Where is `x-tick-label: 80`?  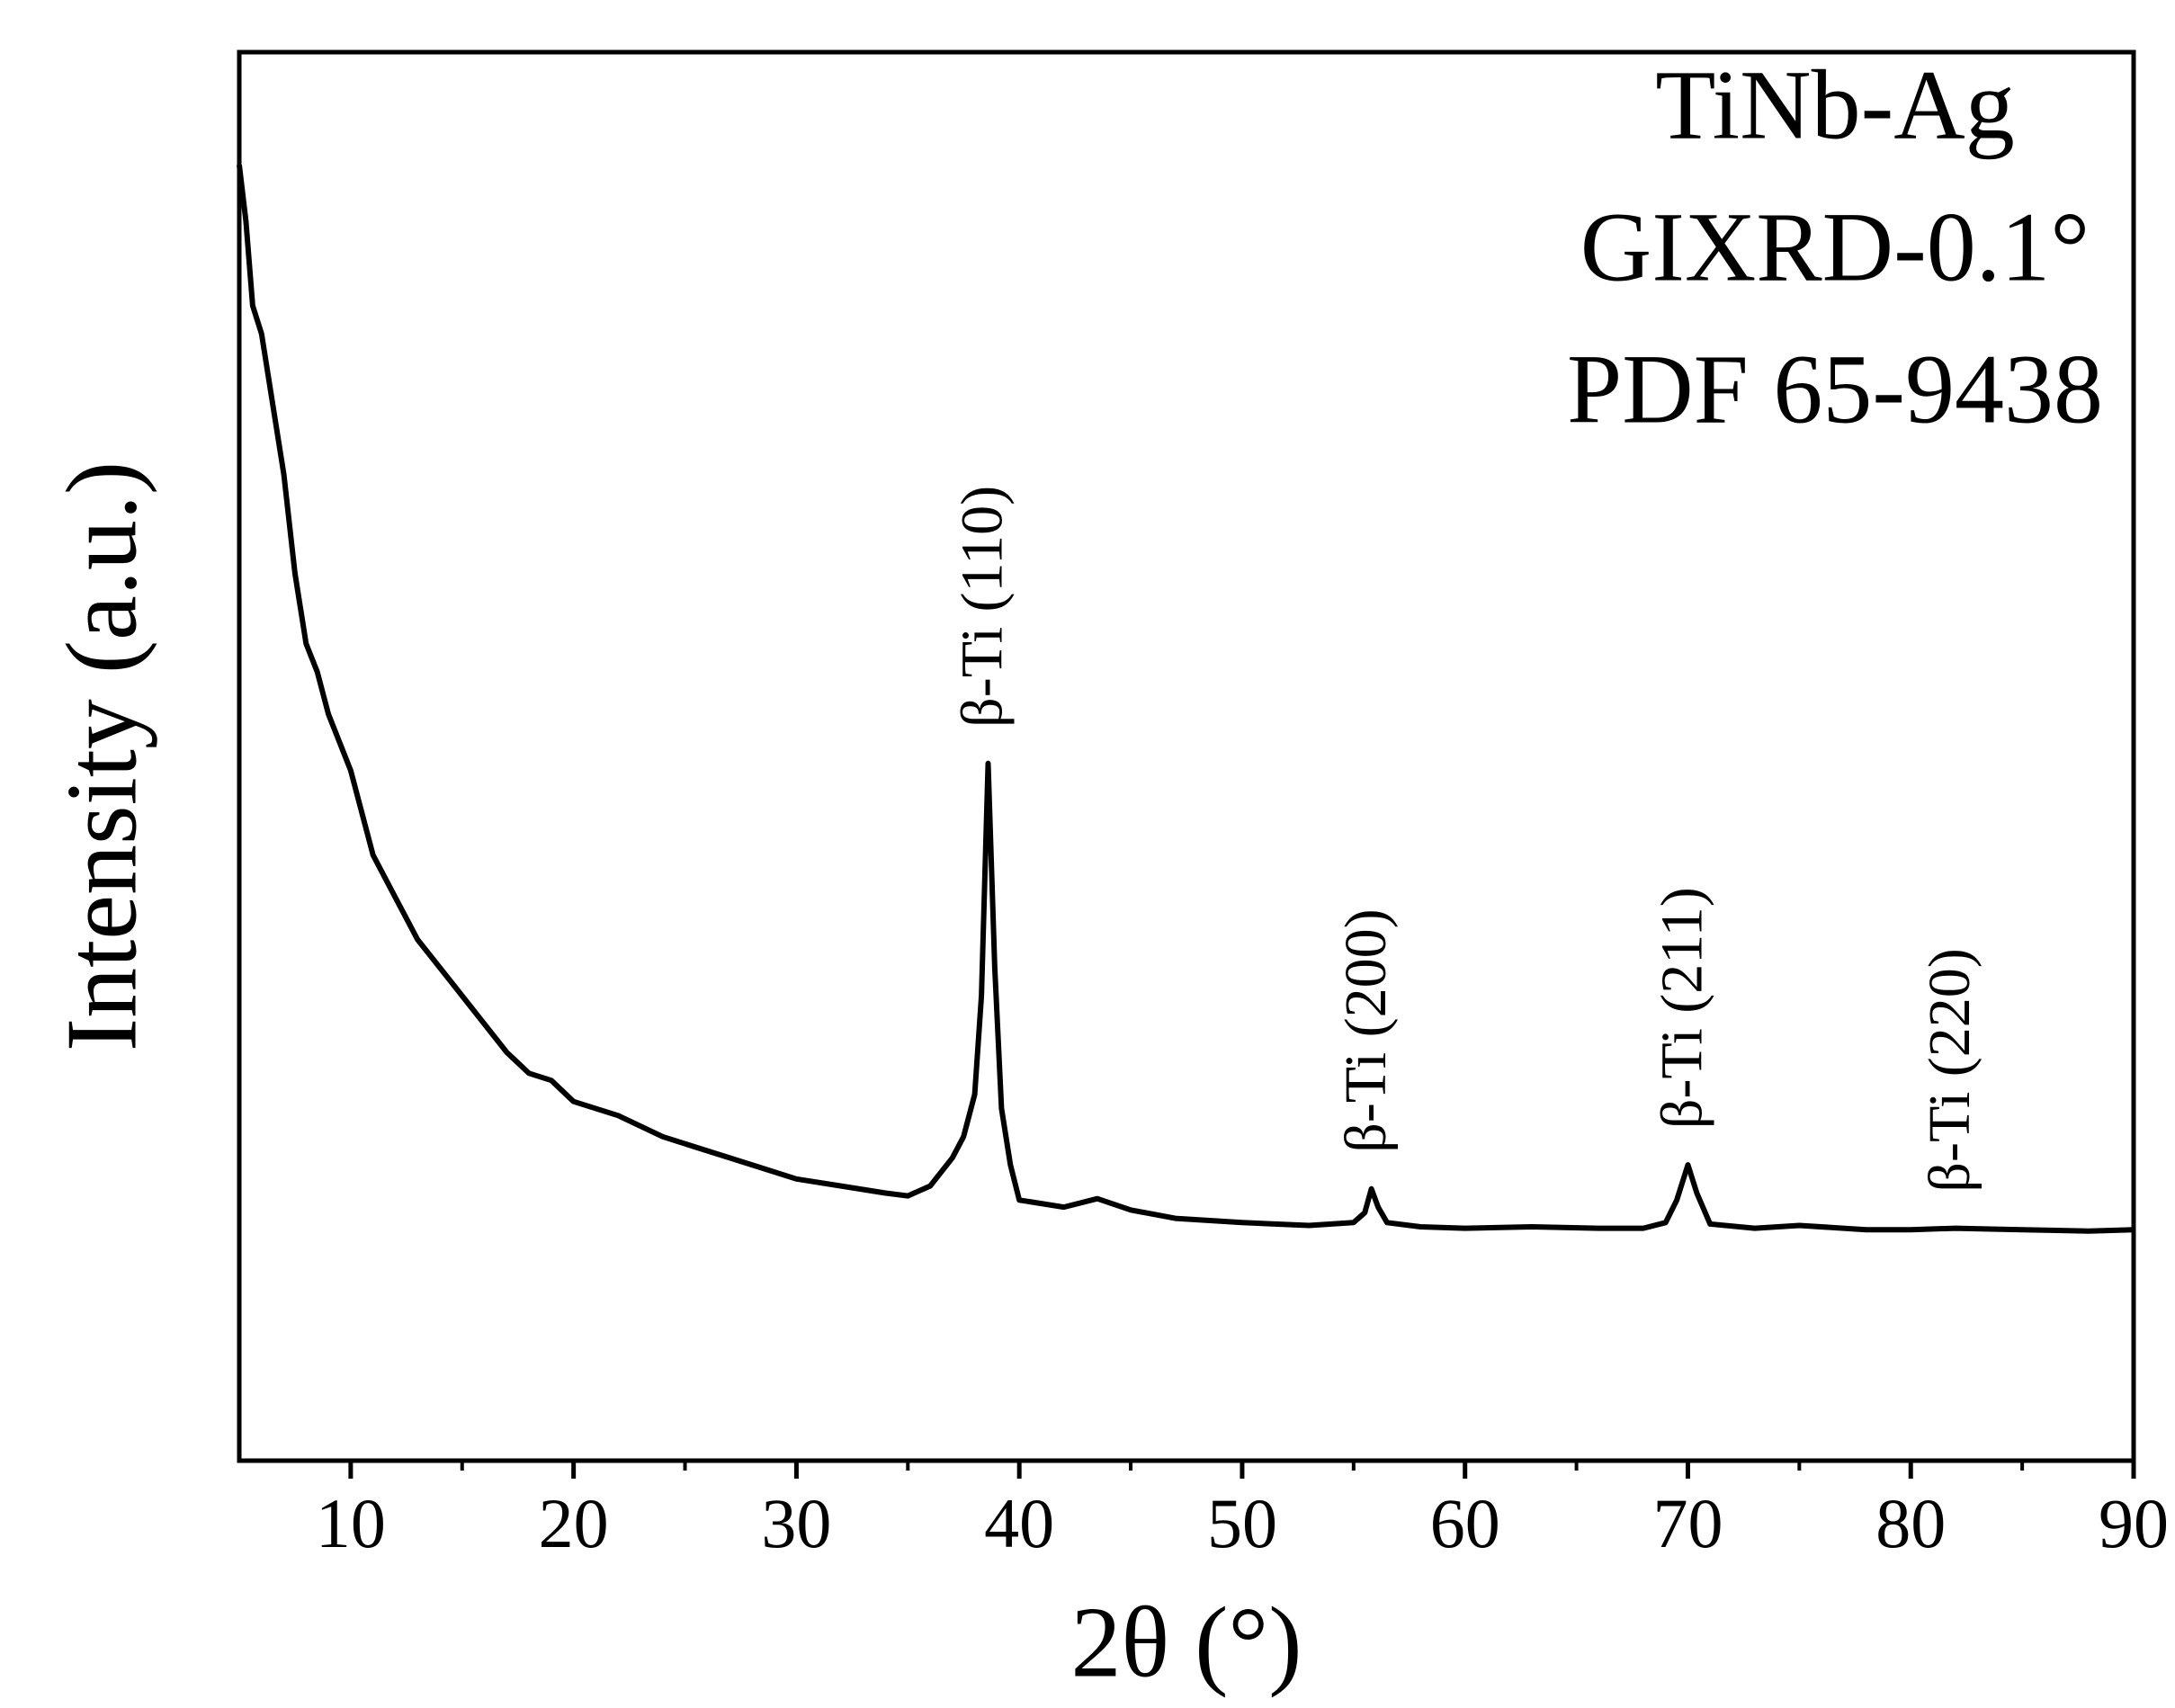 x-tick-label: 80 is located at coordinates (1910, 1523).